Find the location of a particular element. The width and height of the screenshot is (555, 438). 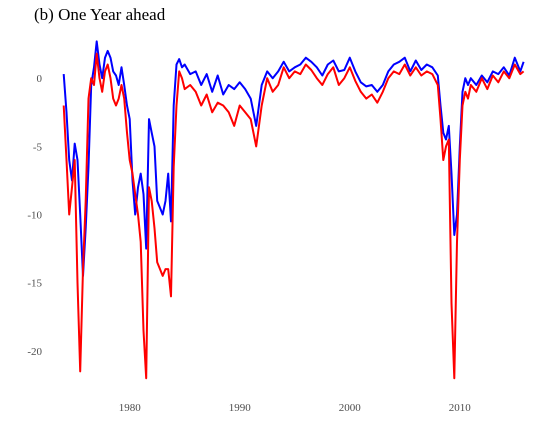

x-tick-label: 2000 is located at coordinates (350, 408).